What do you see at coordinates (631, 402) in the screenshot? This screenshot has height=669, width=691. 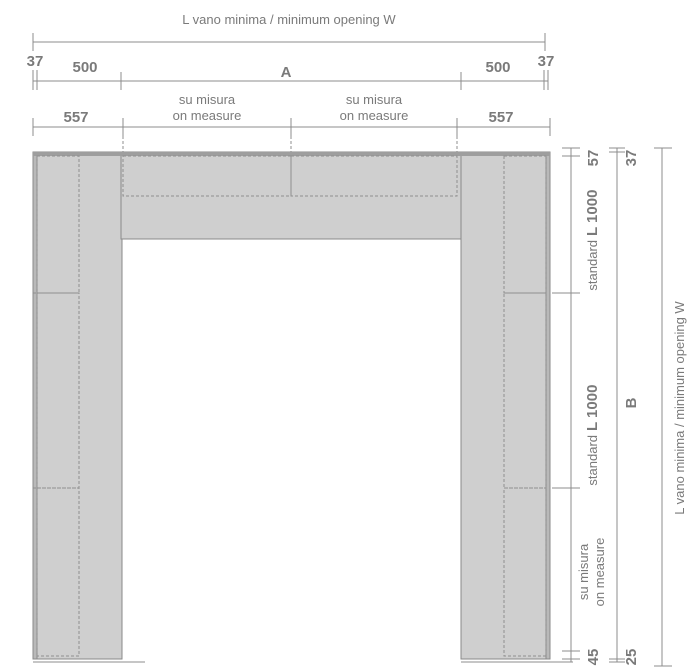 I see `dim-B: B` at bounding box center [631, 402].